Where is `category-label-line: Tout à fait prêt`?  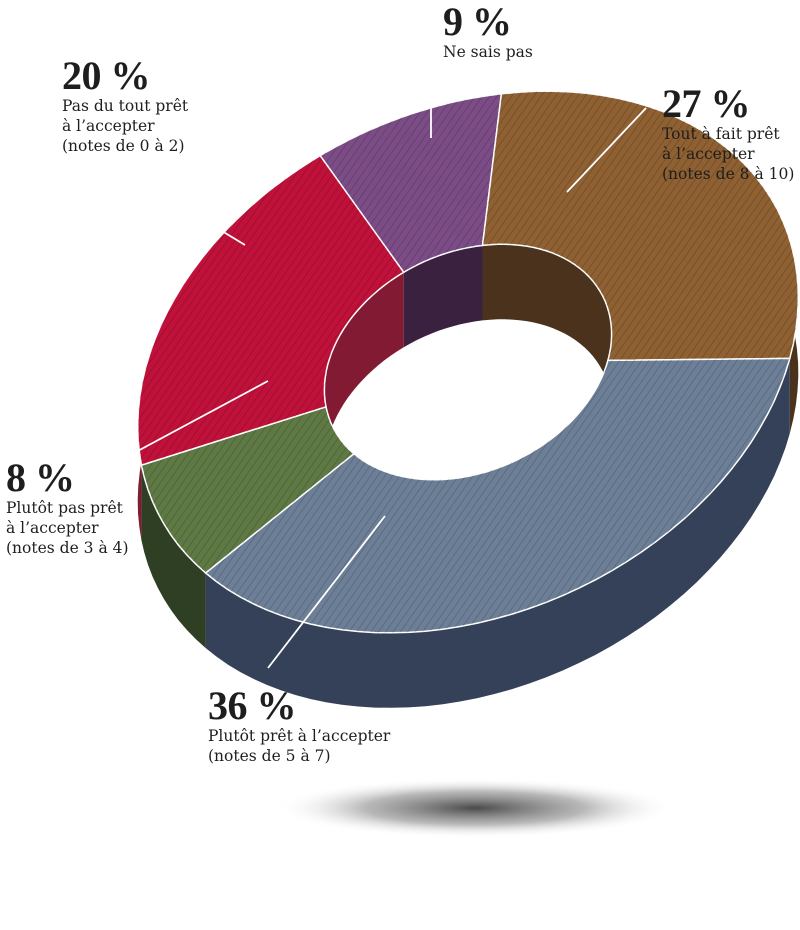 category-label-line: Tout à fait prêt is located at coordinates (721, 134).